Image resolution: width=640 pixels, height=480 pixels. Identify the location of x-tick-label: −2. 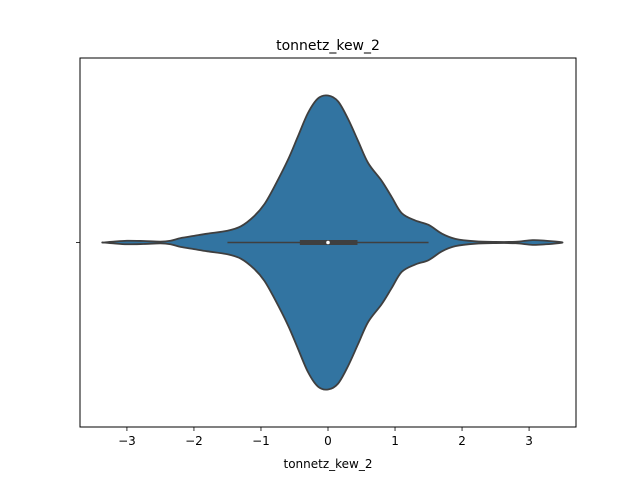
(194, 441).